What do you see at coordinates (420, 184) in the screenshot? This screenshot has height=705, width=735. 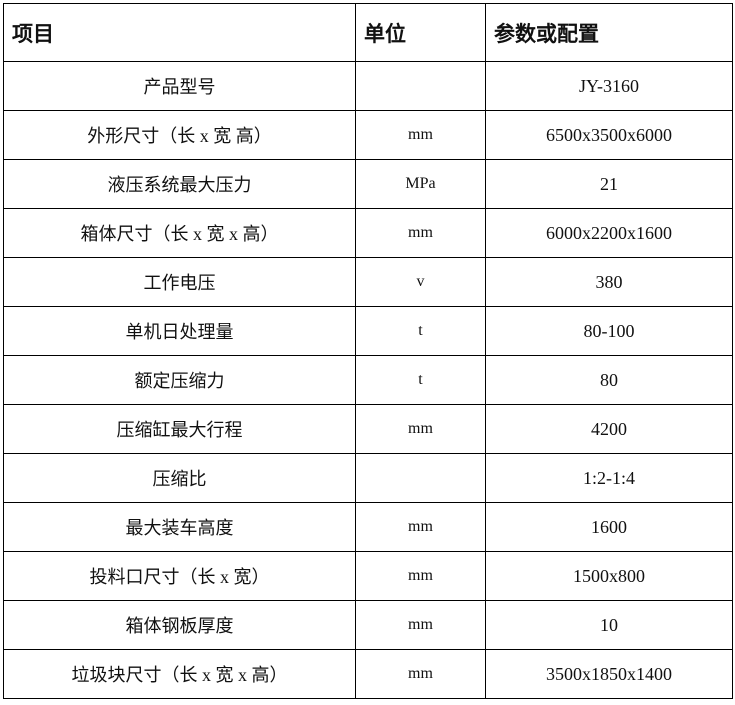 I see `cell-unit: MPa` at bounding box center [420, 184].